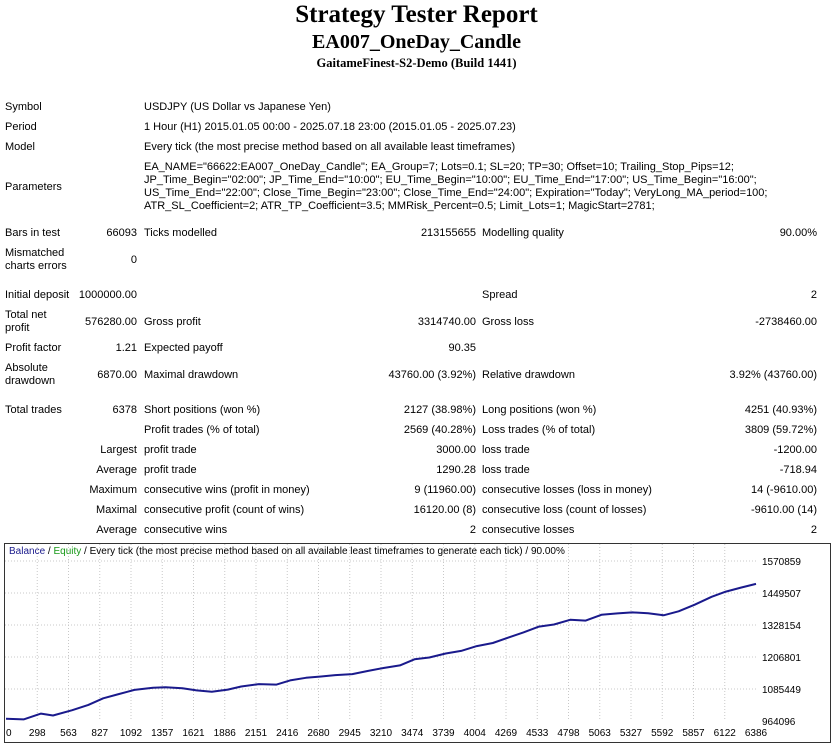 Image resolution: width=833 pixels, height=746 pixels. Describe the element at coordinates (20, 147) in the screenshot. I see `model-label: Model` at that location.